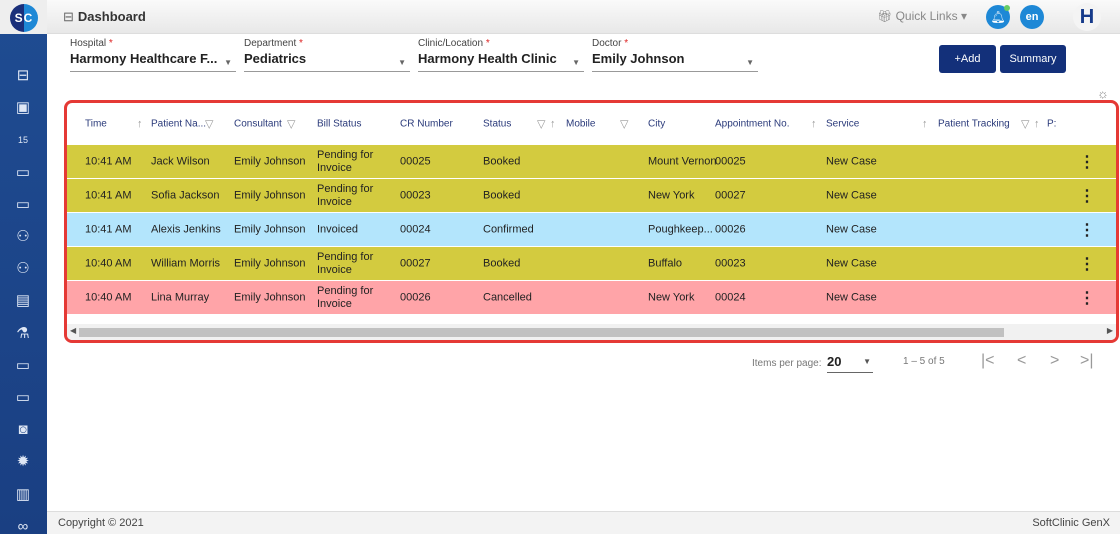 This screenshot has width=1120, height=537. I want to click on hospital-select: Hospital * Harmony Healthcare F... ▼, so click(153, 55).